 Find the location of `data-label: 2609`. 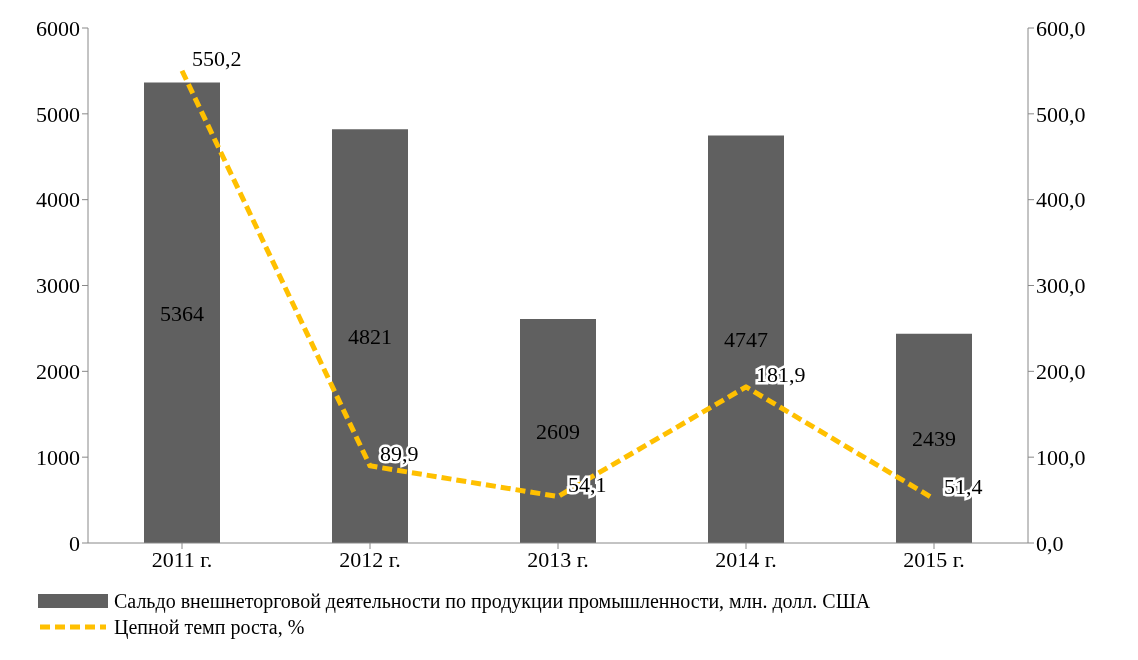

data-label: 2609 is located at coordinates (558, 431).